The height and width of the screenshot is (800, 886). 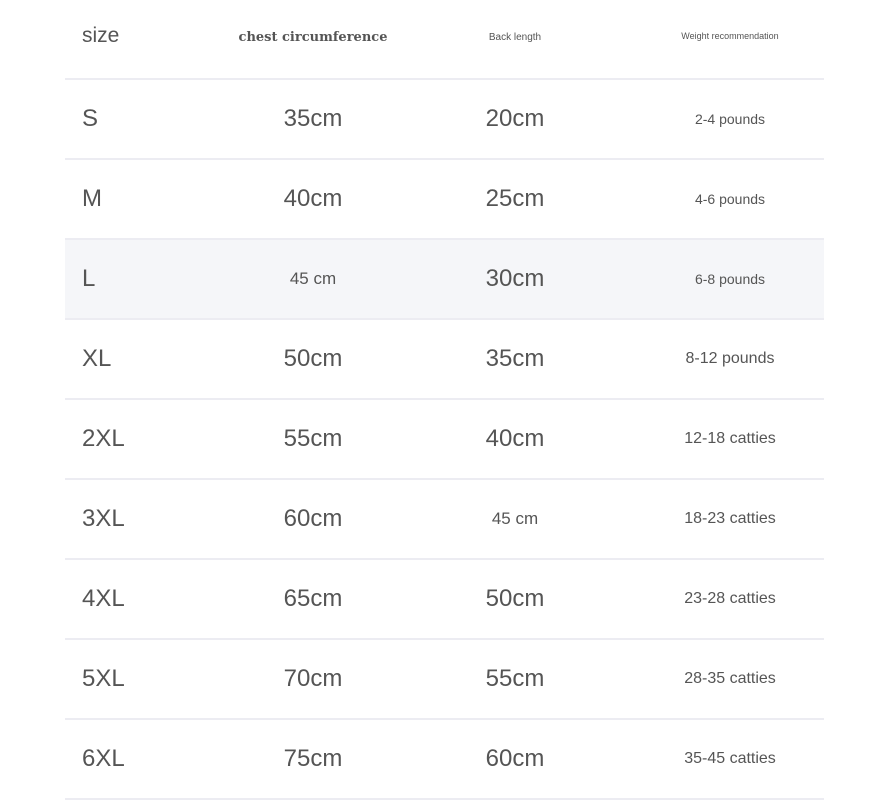 What do you see at coordinates (515, 118) in the screenshot?
I see `back-length-cell: 20cm` at bounding box center [515, 118].